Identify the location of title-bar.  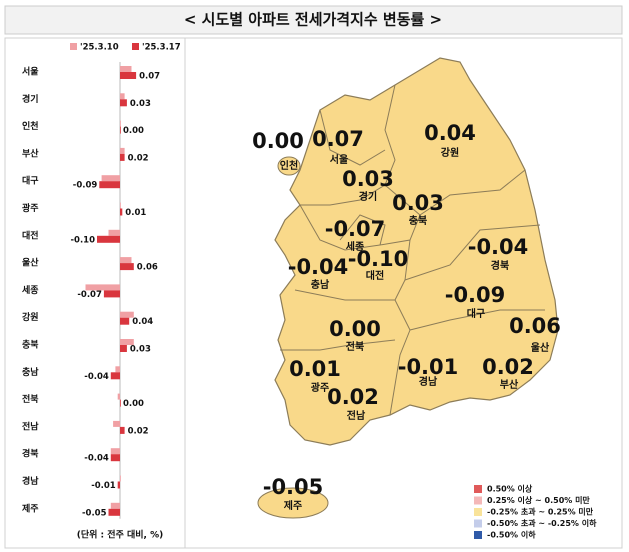
(313, 20).